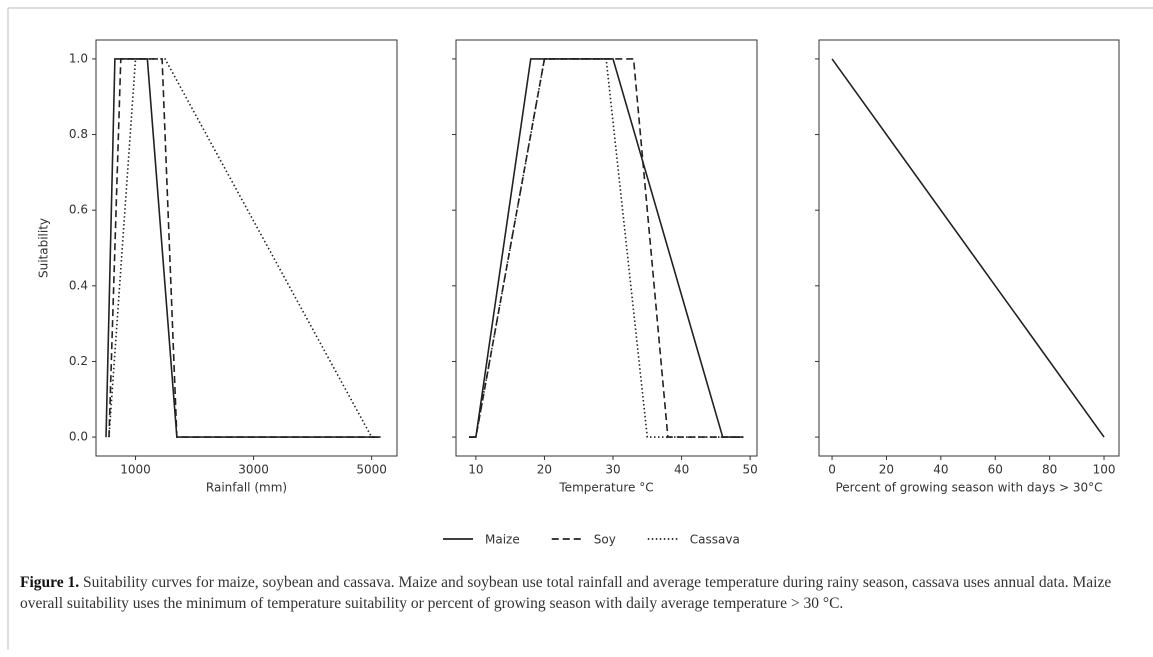 This screenshot has width=1153, height=657. I want to click on y-tick-label: 0.8, so click(78, 134).